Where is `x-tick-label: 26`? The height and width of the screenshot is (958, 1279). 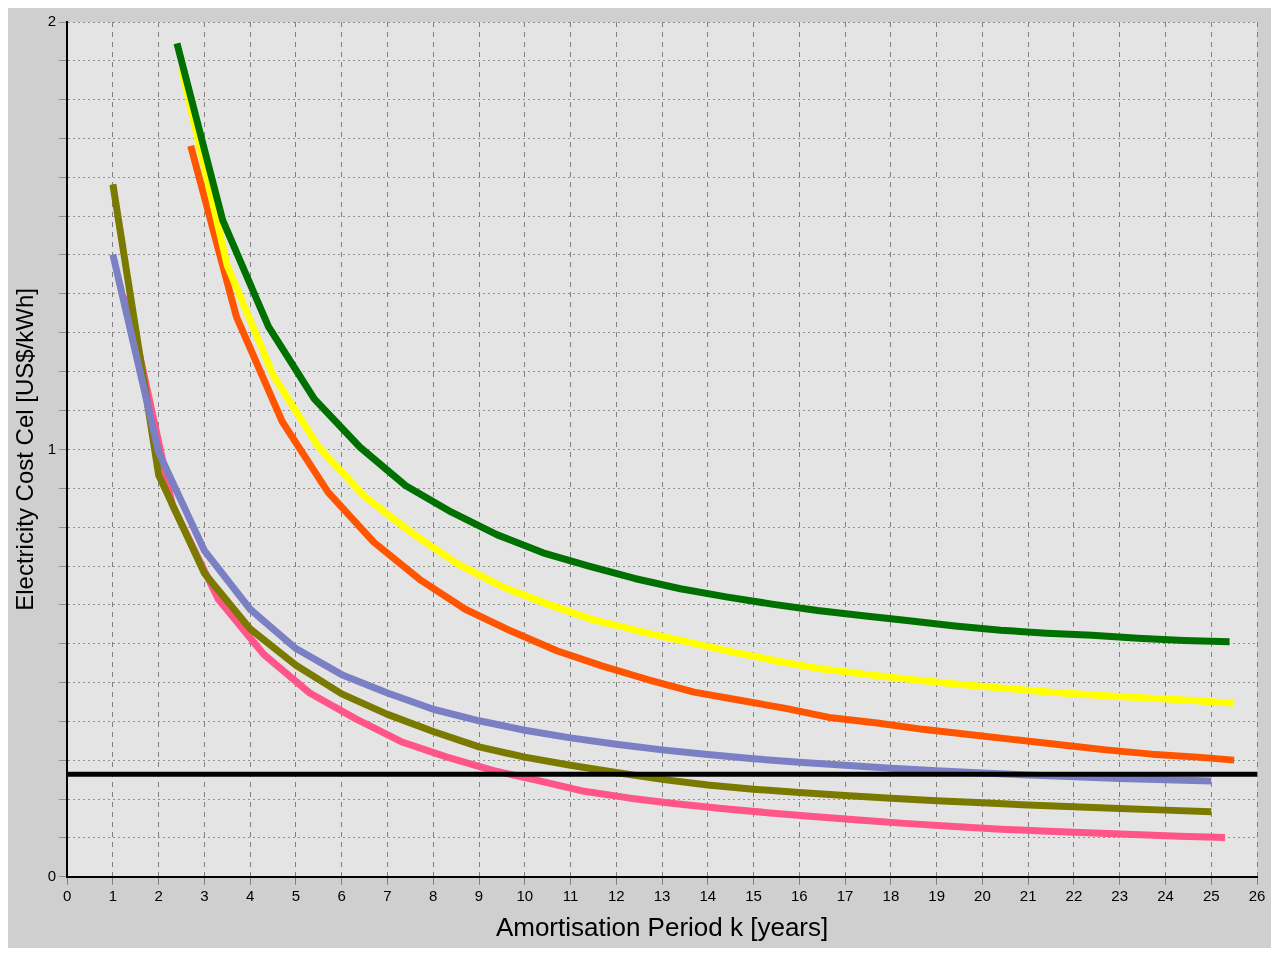
x-tick-label: 26 is located at coordinates (1257, 895).